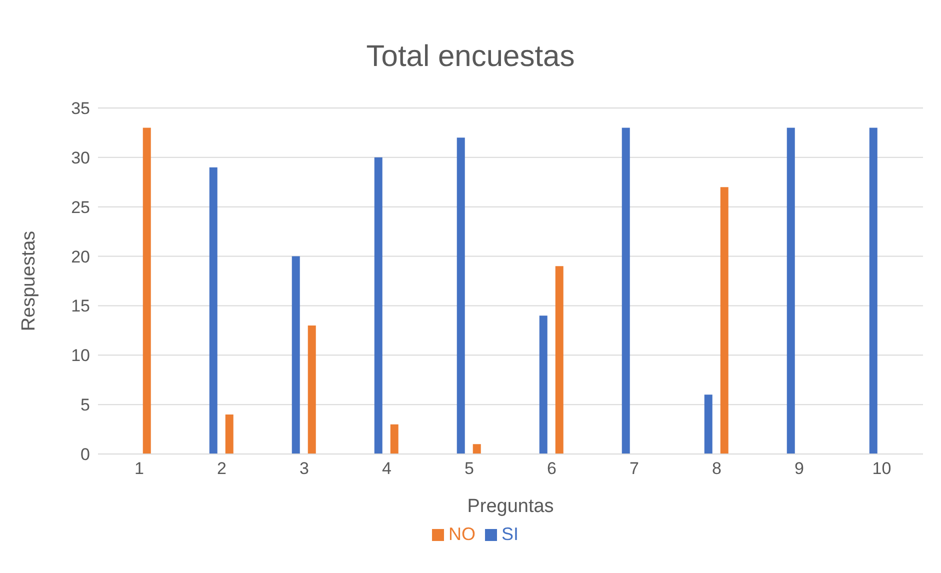  Describe the element at coordinates (799, 468) in the screenshot. I see `x-tick-label: 9` at that location.